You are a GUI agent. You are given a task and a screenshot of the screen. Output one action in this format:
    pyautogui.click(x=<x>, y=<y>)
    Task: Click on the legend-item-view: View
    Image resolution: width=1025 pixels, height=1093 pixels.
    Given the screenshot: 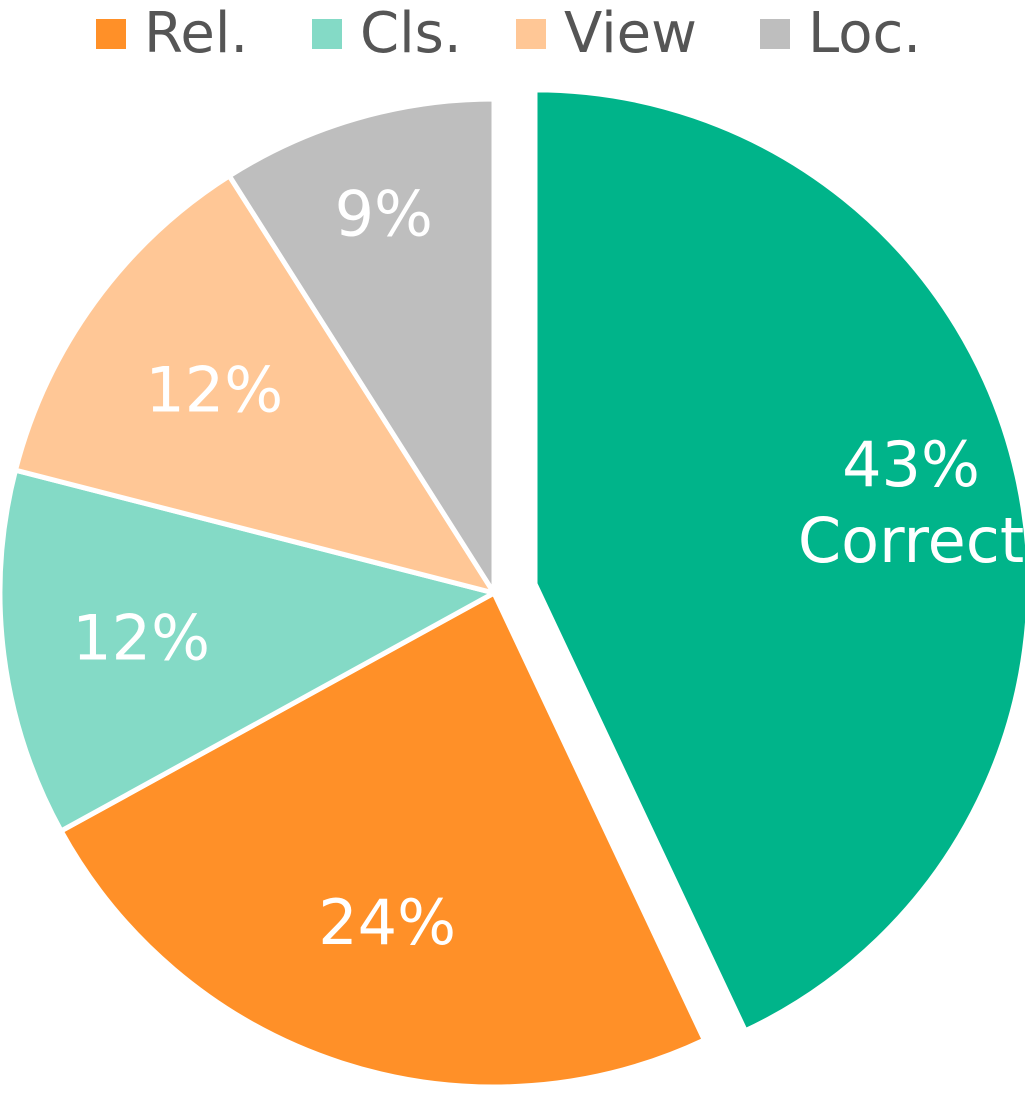 What is the action you would take?
    pyautogui.click(x=606, y=34)
    